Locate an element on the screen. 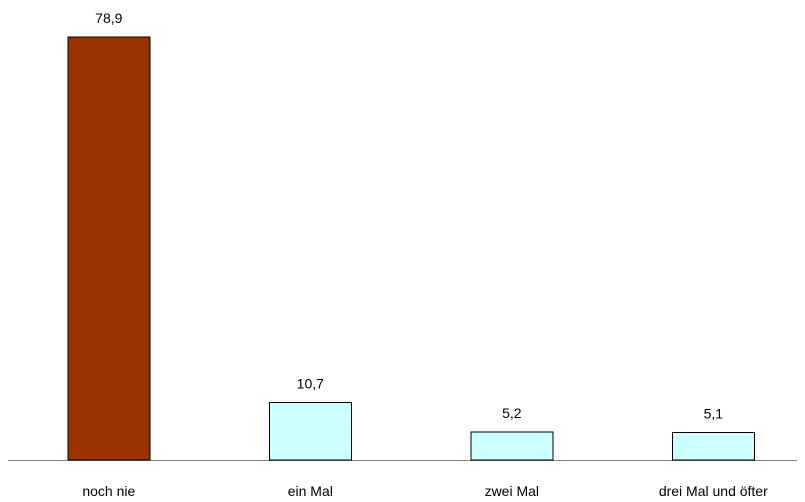  category-label-4: drei Mal und öfter is located at coordinates (713, 491).